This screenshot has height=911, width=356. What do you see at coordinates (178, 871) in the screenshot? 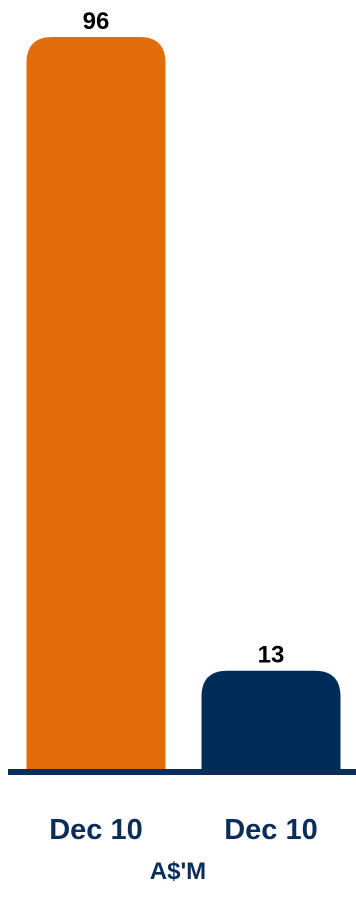
I see `x-axis-unit-label: A$'M` at bounding box center [178, 871].